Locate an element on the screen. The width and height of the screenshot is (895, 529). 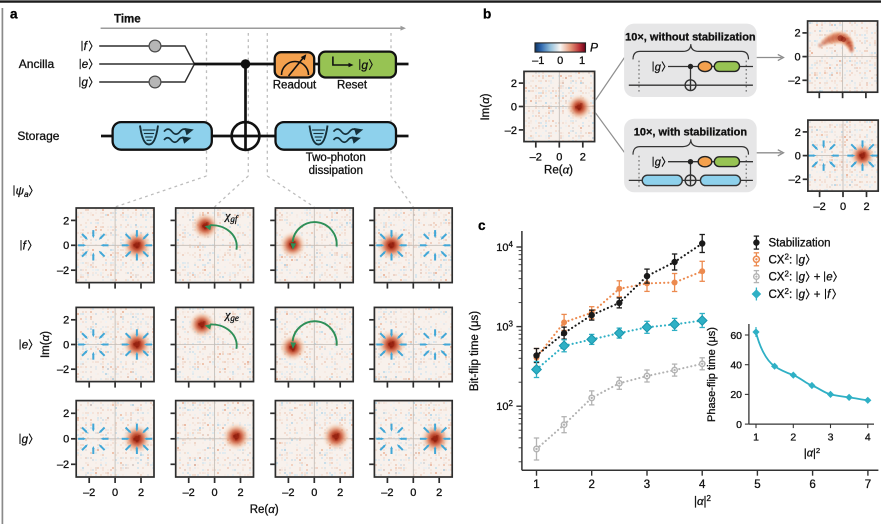
svg-text: 10×, with stabilization is located at coordinates (691, 133).